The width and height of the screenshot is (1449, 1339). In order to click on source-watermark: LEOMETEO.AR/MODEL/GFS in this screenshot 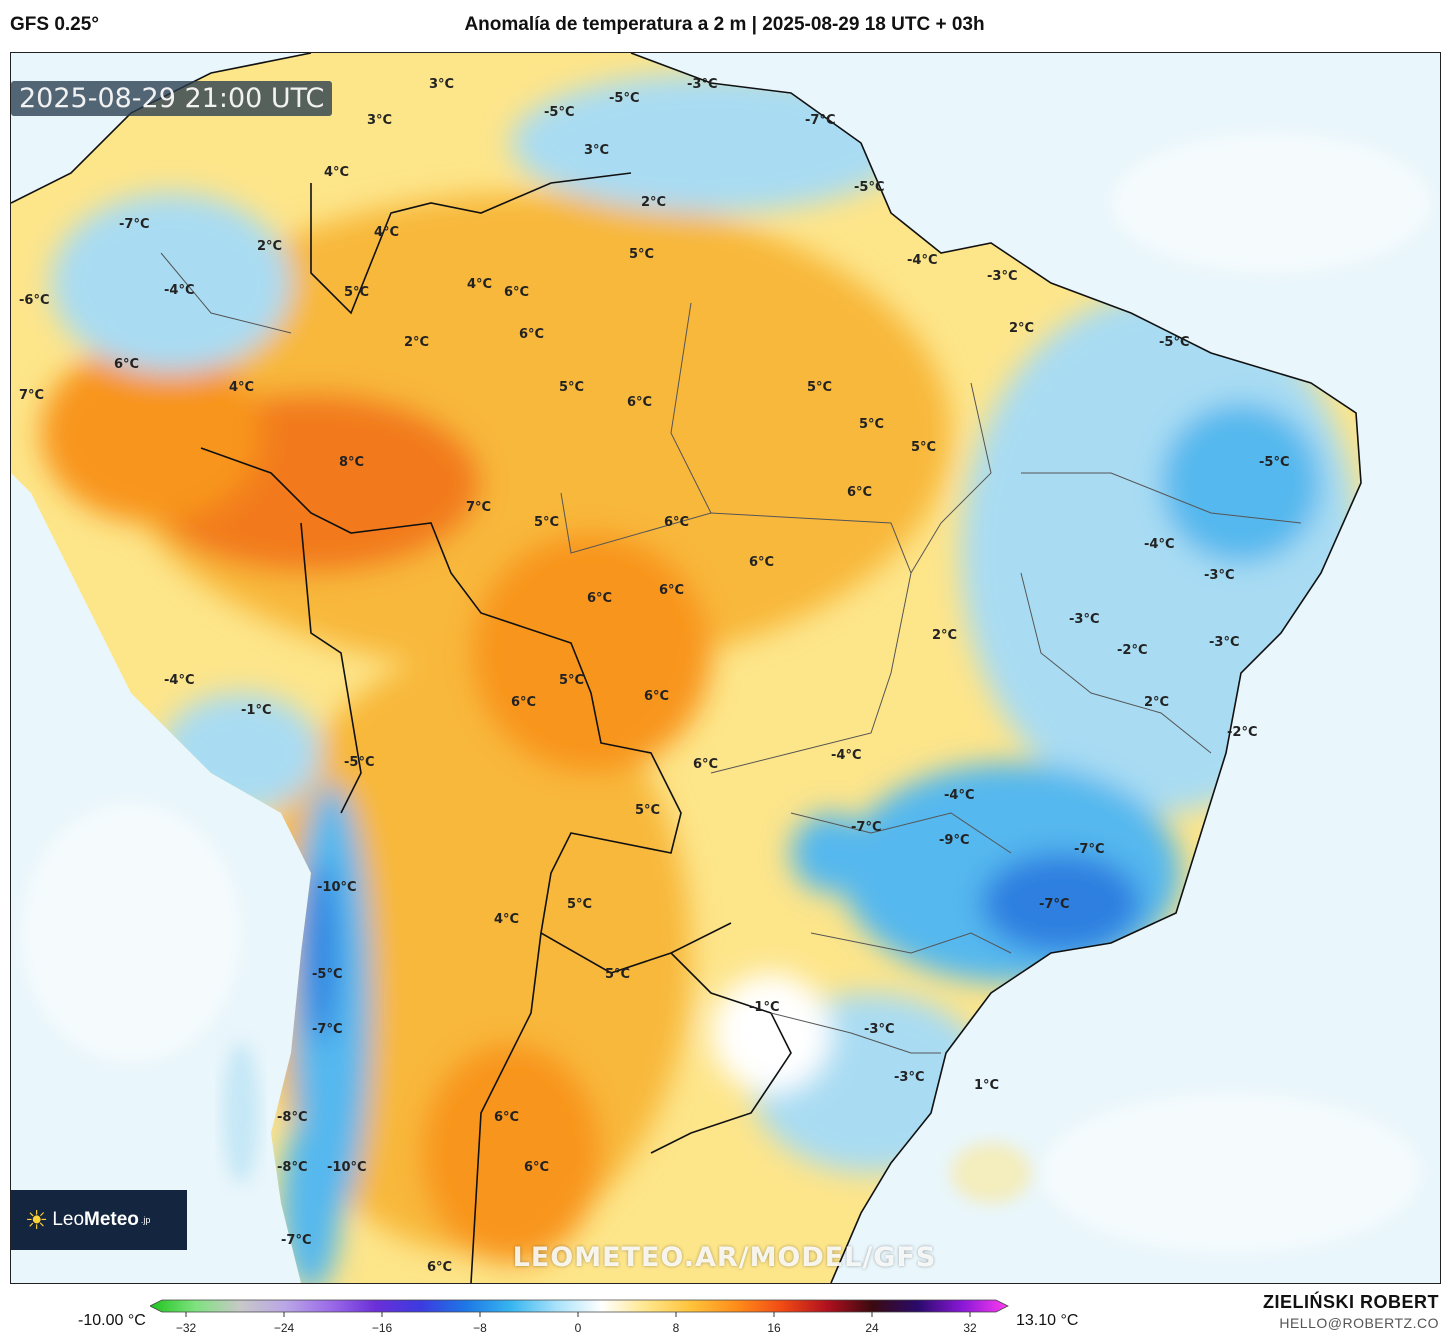, I will do `click(724, 1257)`.